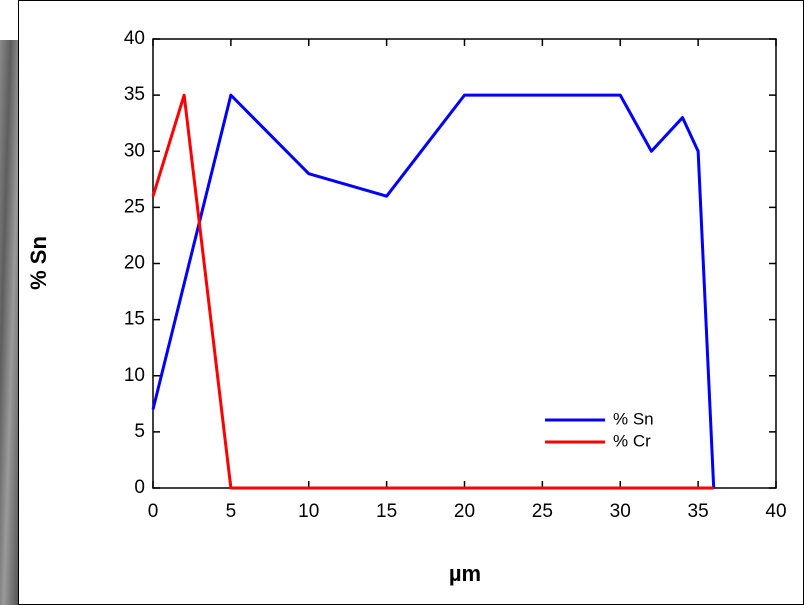 The width and height of the screenshot is (805, 605). Describe the element at coordinates (465, 573) in the screenshot. I see `x-axis-label: µm` at that location.